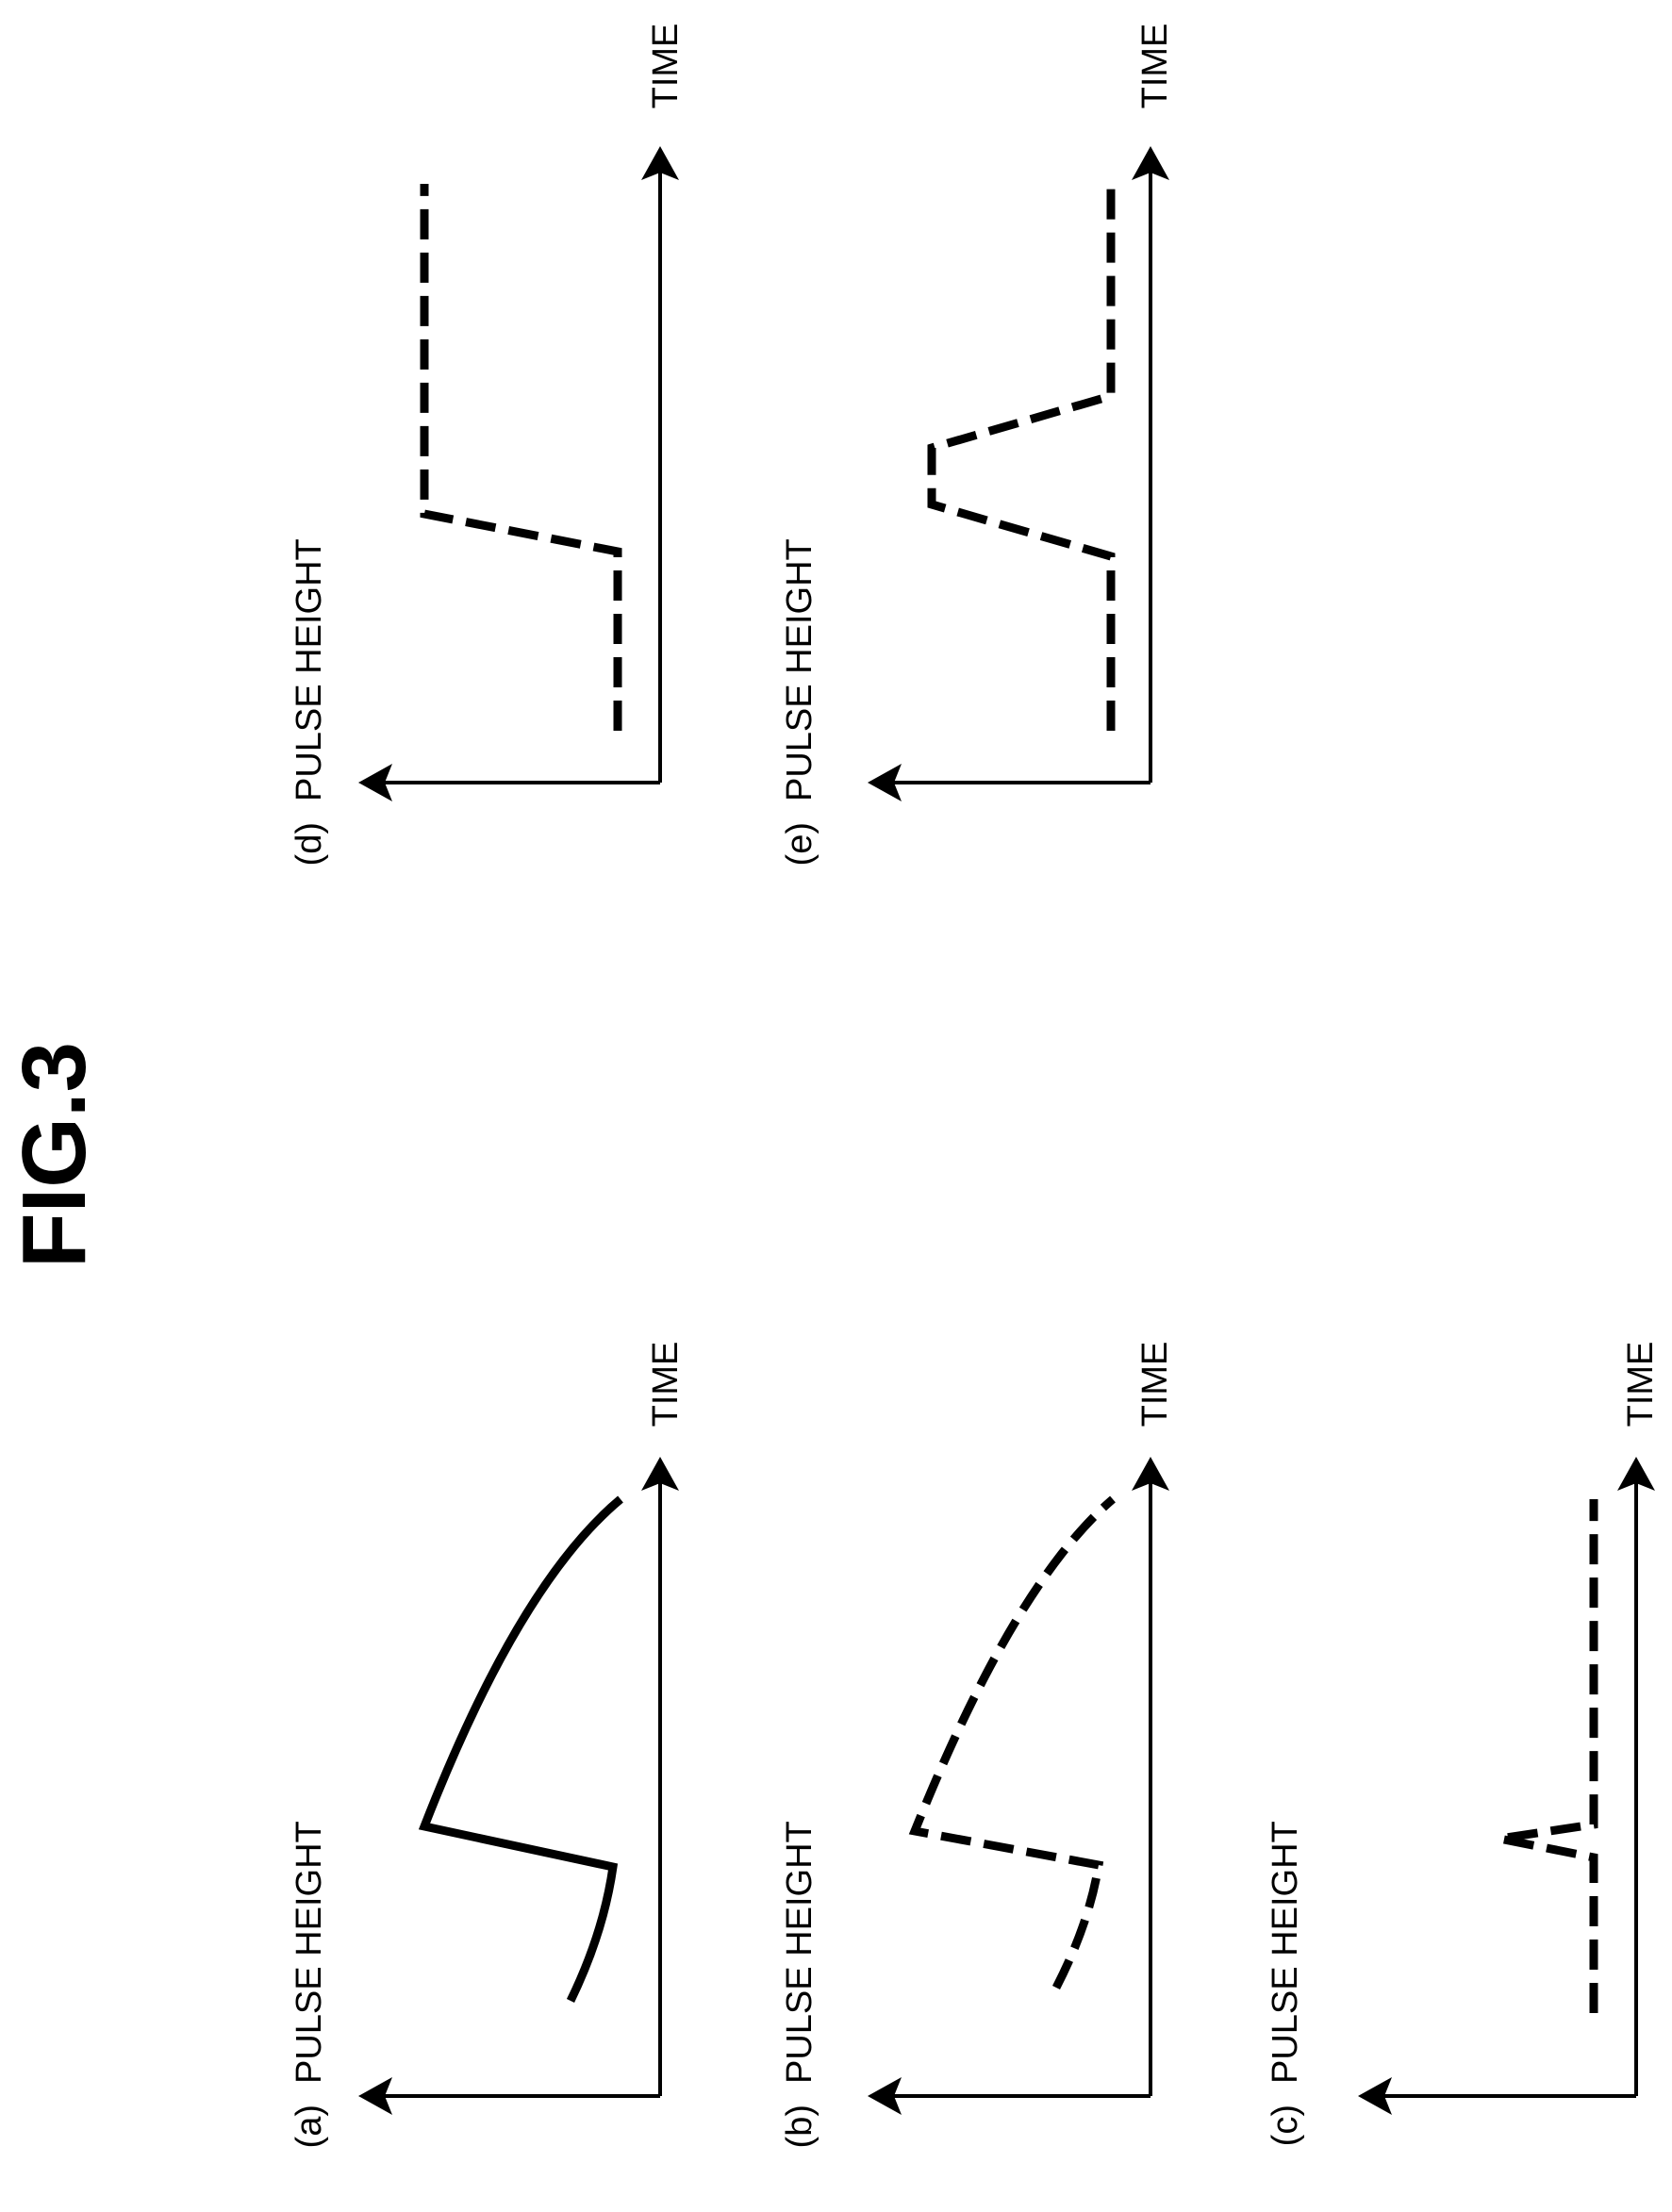  What do you see at coordinates (666, 66) in the screenshot?
I see `panel-d-x-axis-label: TIME` at bounding box center [666, 66].